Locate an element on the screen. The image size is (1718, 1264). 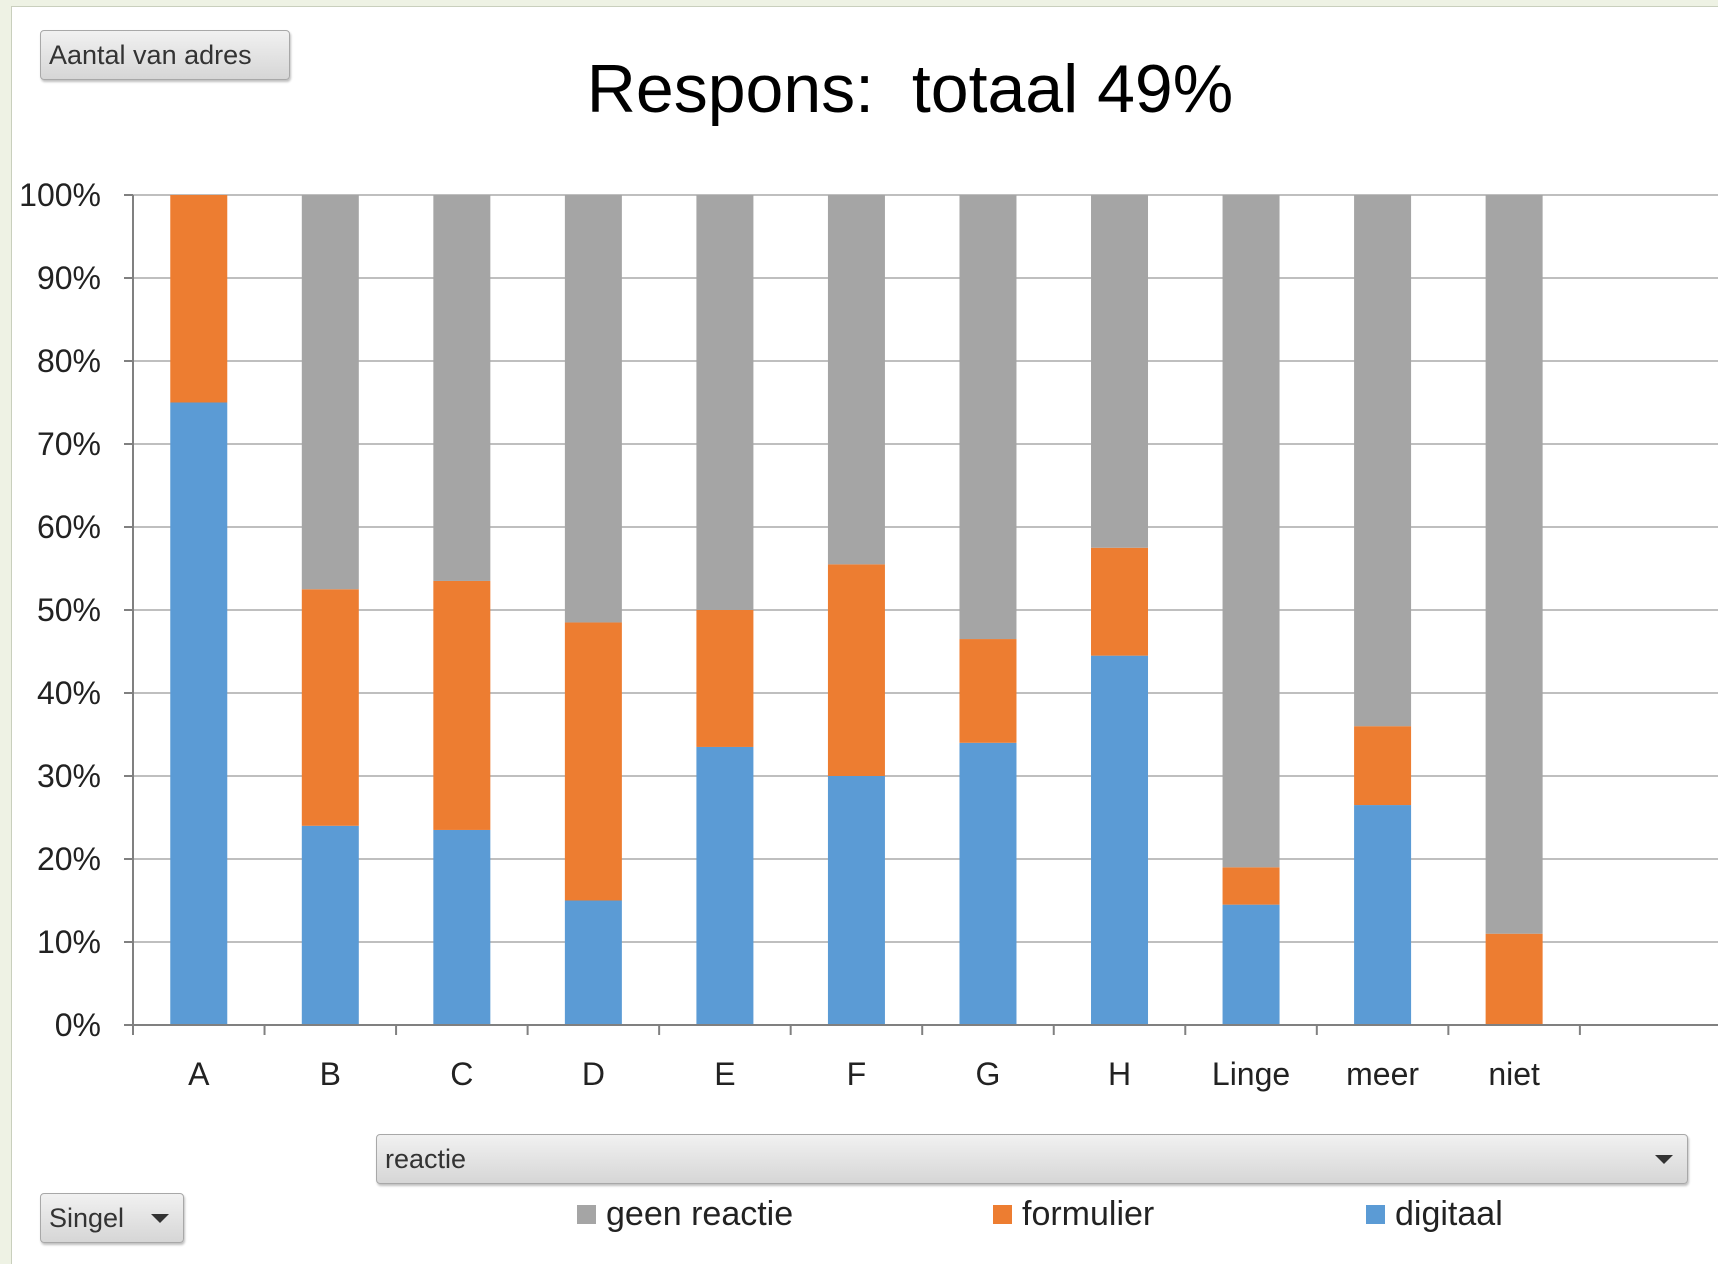
x-tick-label: F is located at coordinates (857, 1074).